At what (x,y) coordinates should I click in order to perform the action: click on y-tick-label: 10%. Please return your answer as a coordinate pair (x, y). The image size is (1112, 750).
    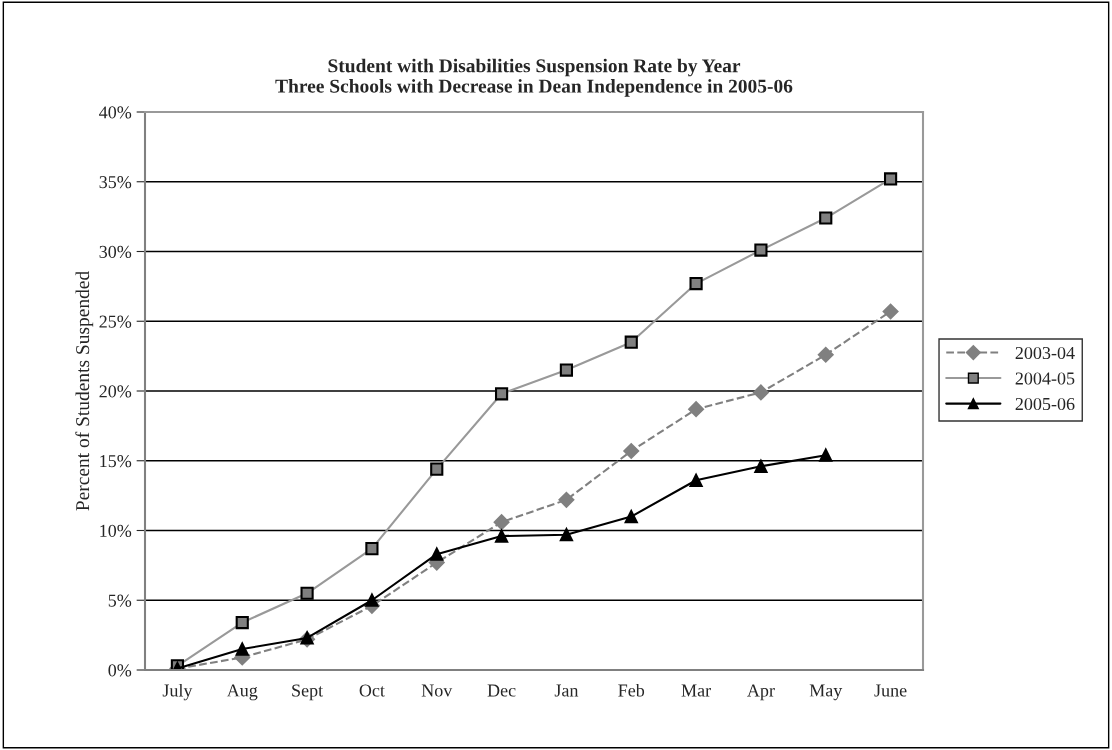
    Looking at the image, I should click on (116, 530).